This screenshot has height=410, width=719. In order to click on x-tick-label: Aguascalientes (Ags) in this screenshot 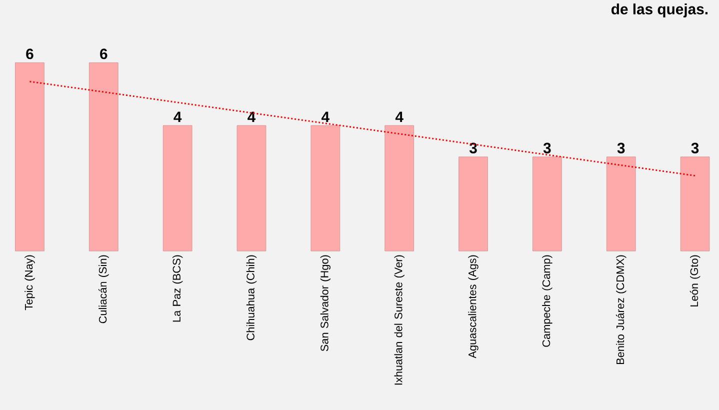, I will do `click(473, 306)`.